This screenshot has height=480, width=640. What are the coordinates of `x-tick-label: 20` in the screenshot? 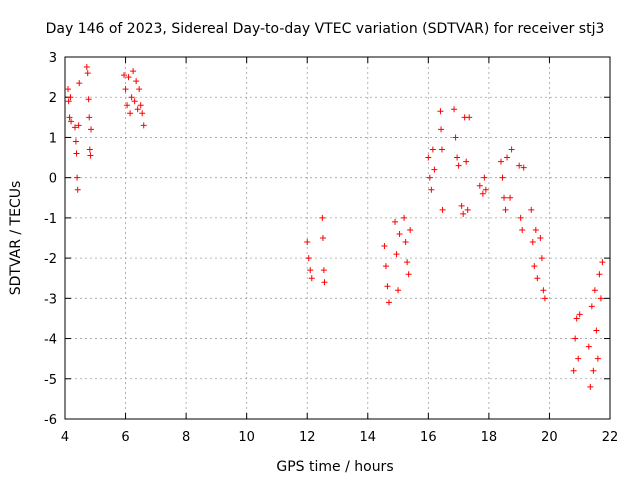 It's located at (549, 437).